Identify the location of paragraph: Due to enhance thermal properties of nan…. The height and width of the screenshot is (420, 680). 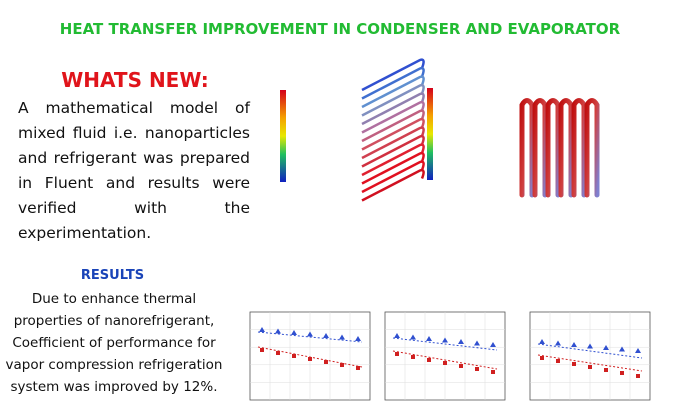
(114, 343).